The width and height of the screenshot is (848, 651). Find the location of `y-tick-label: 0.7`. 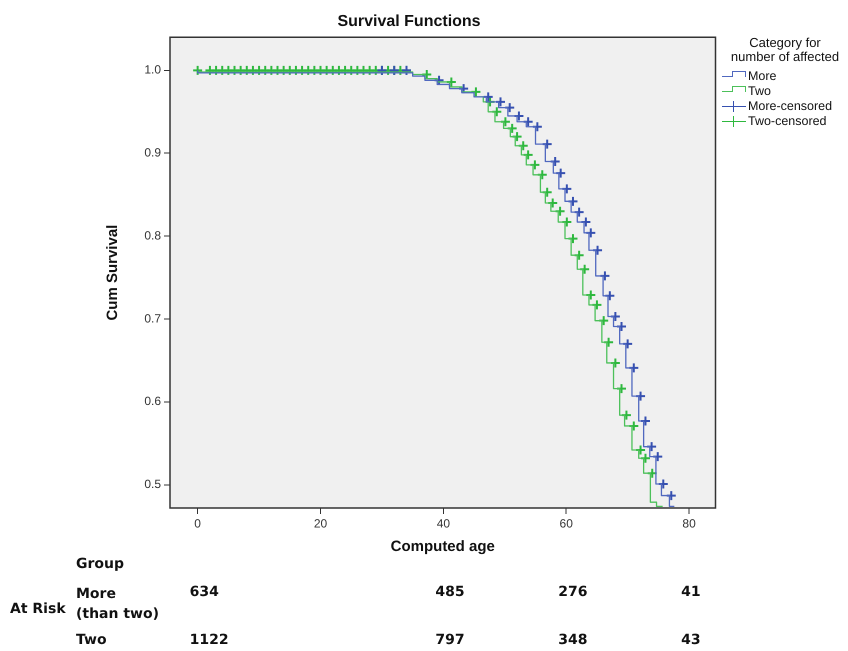

y-tick-label: 0.7 is located at coordinates (153, 318).